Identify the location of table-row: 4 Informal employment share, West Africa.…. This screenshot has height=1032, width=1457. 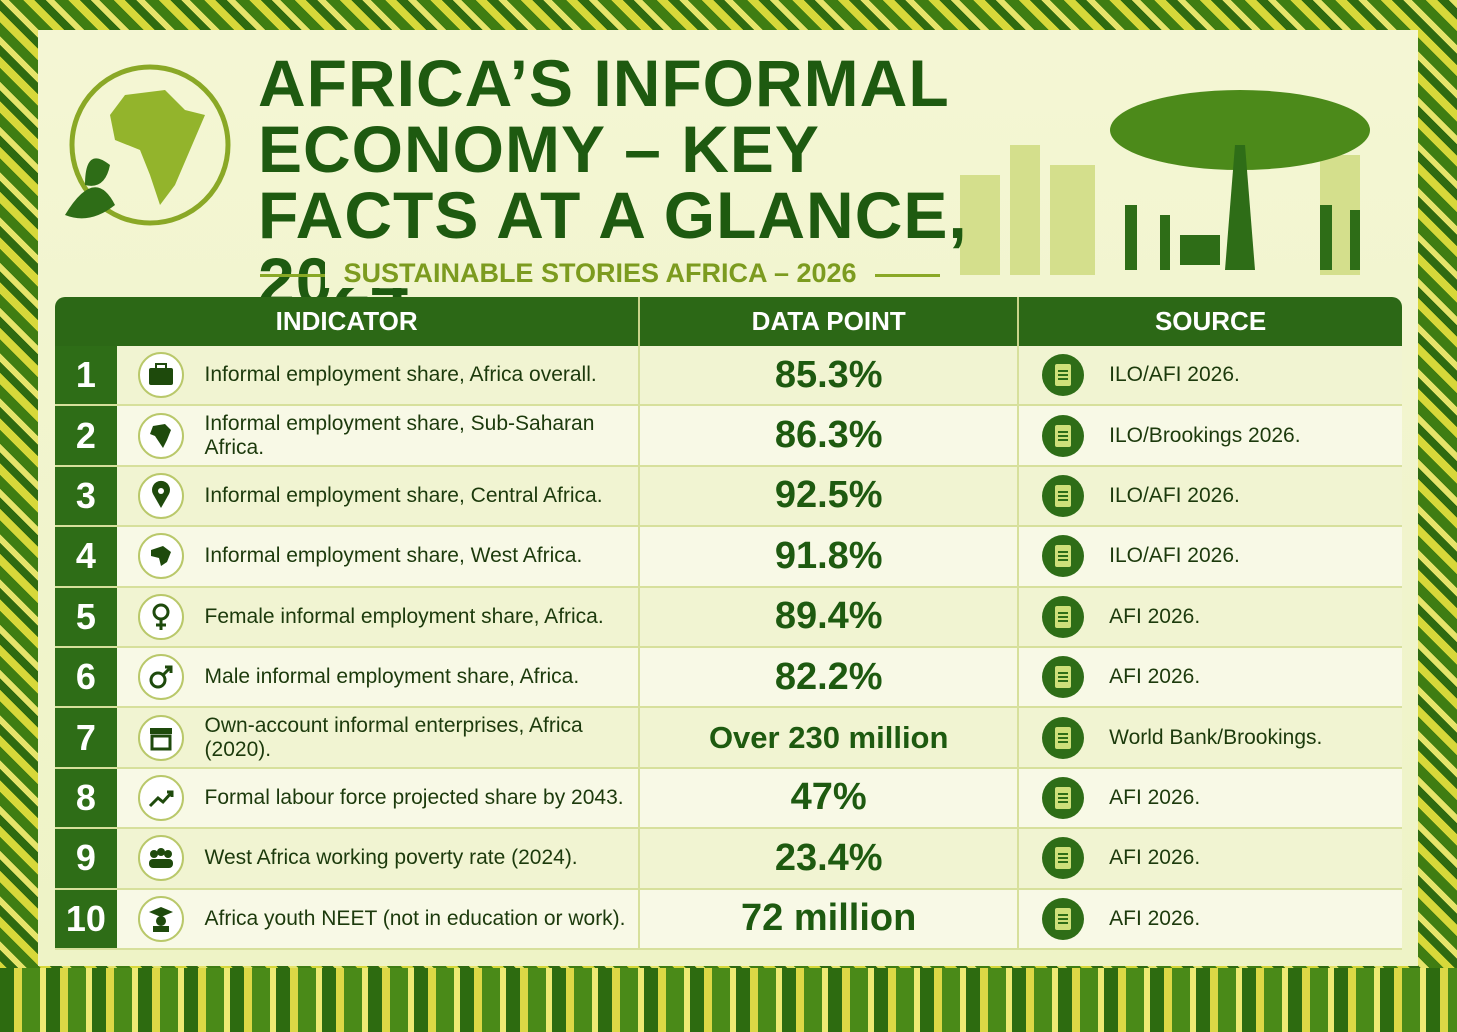
(728, 557).